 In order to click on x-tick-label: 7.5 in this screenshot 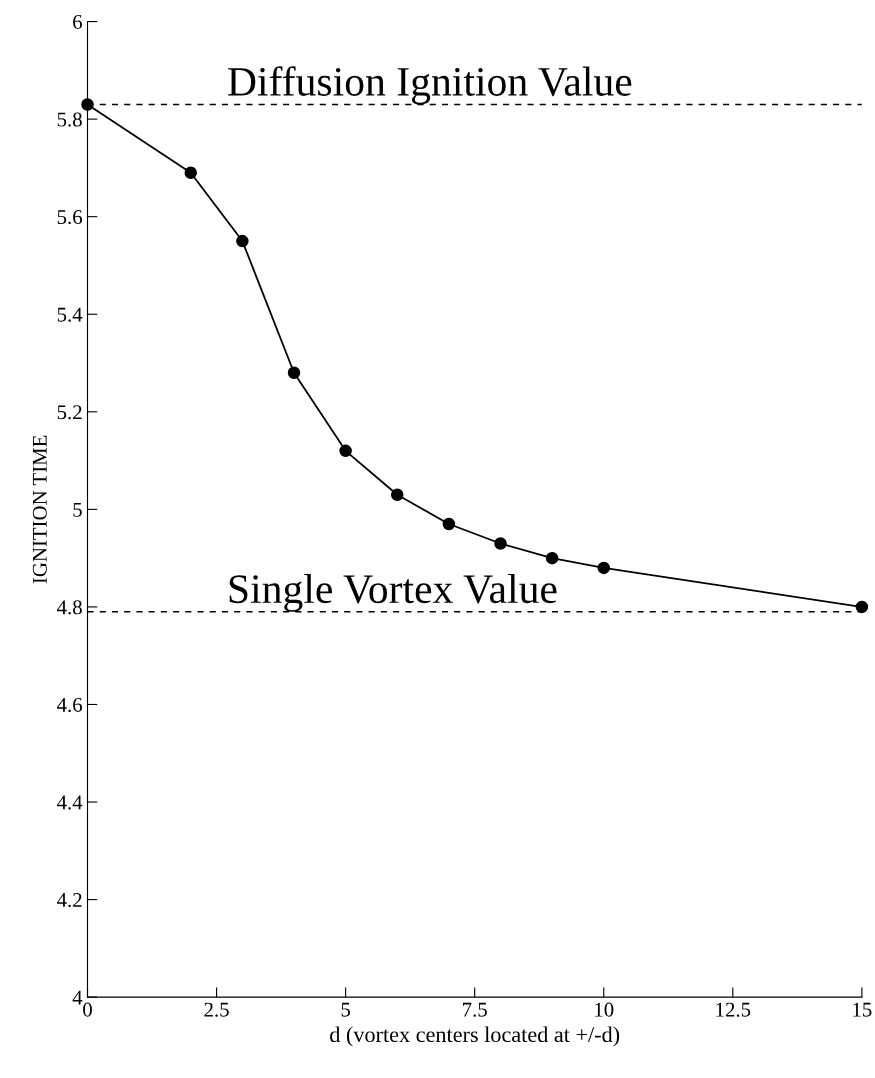, I will do `click(475, 1009)`.